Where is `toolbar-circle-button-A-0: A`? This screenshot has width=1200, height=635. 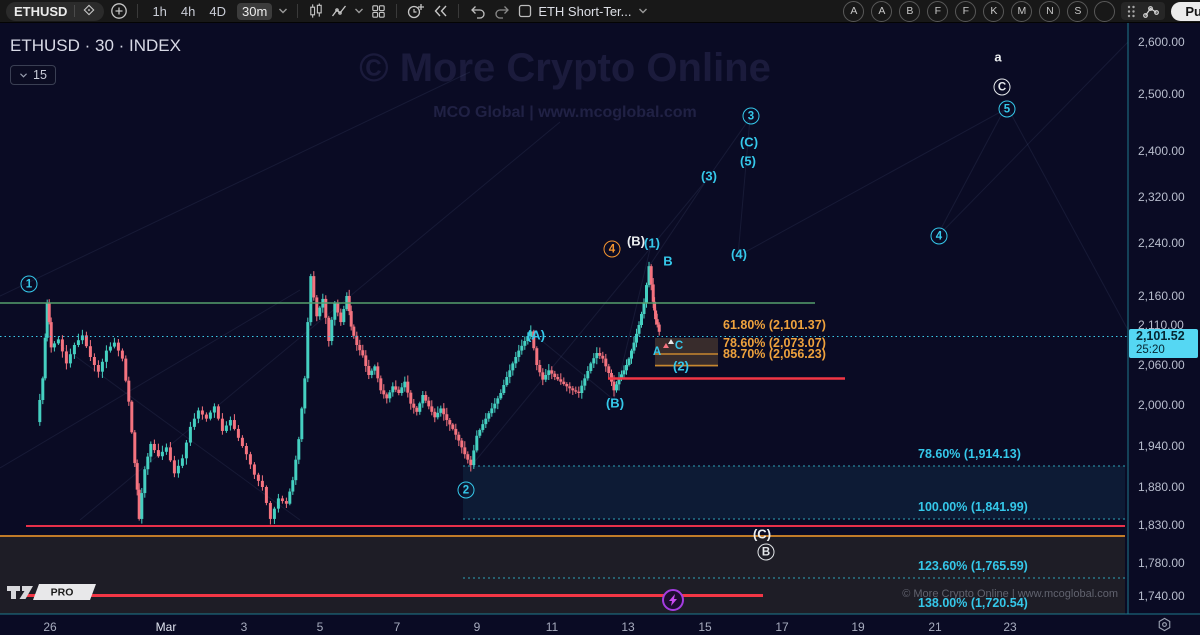
toolbar-circle-button-A-0: A is located at coordinates (854, 11).